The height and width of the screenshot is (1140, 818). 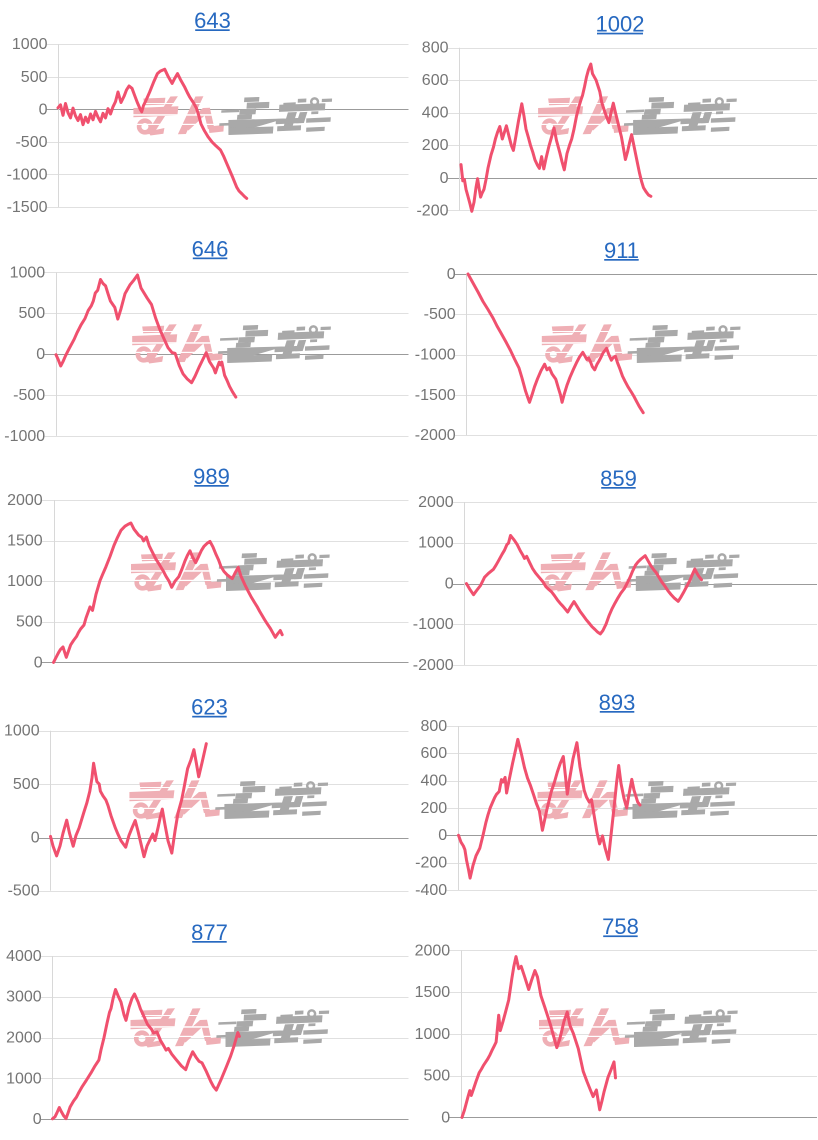 I want to click on svg-text: 989, so click(x=211, y=476).